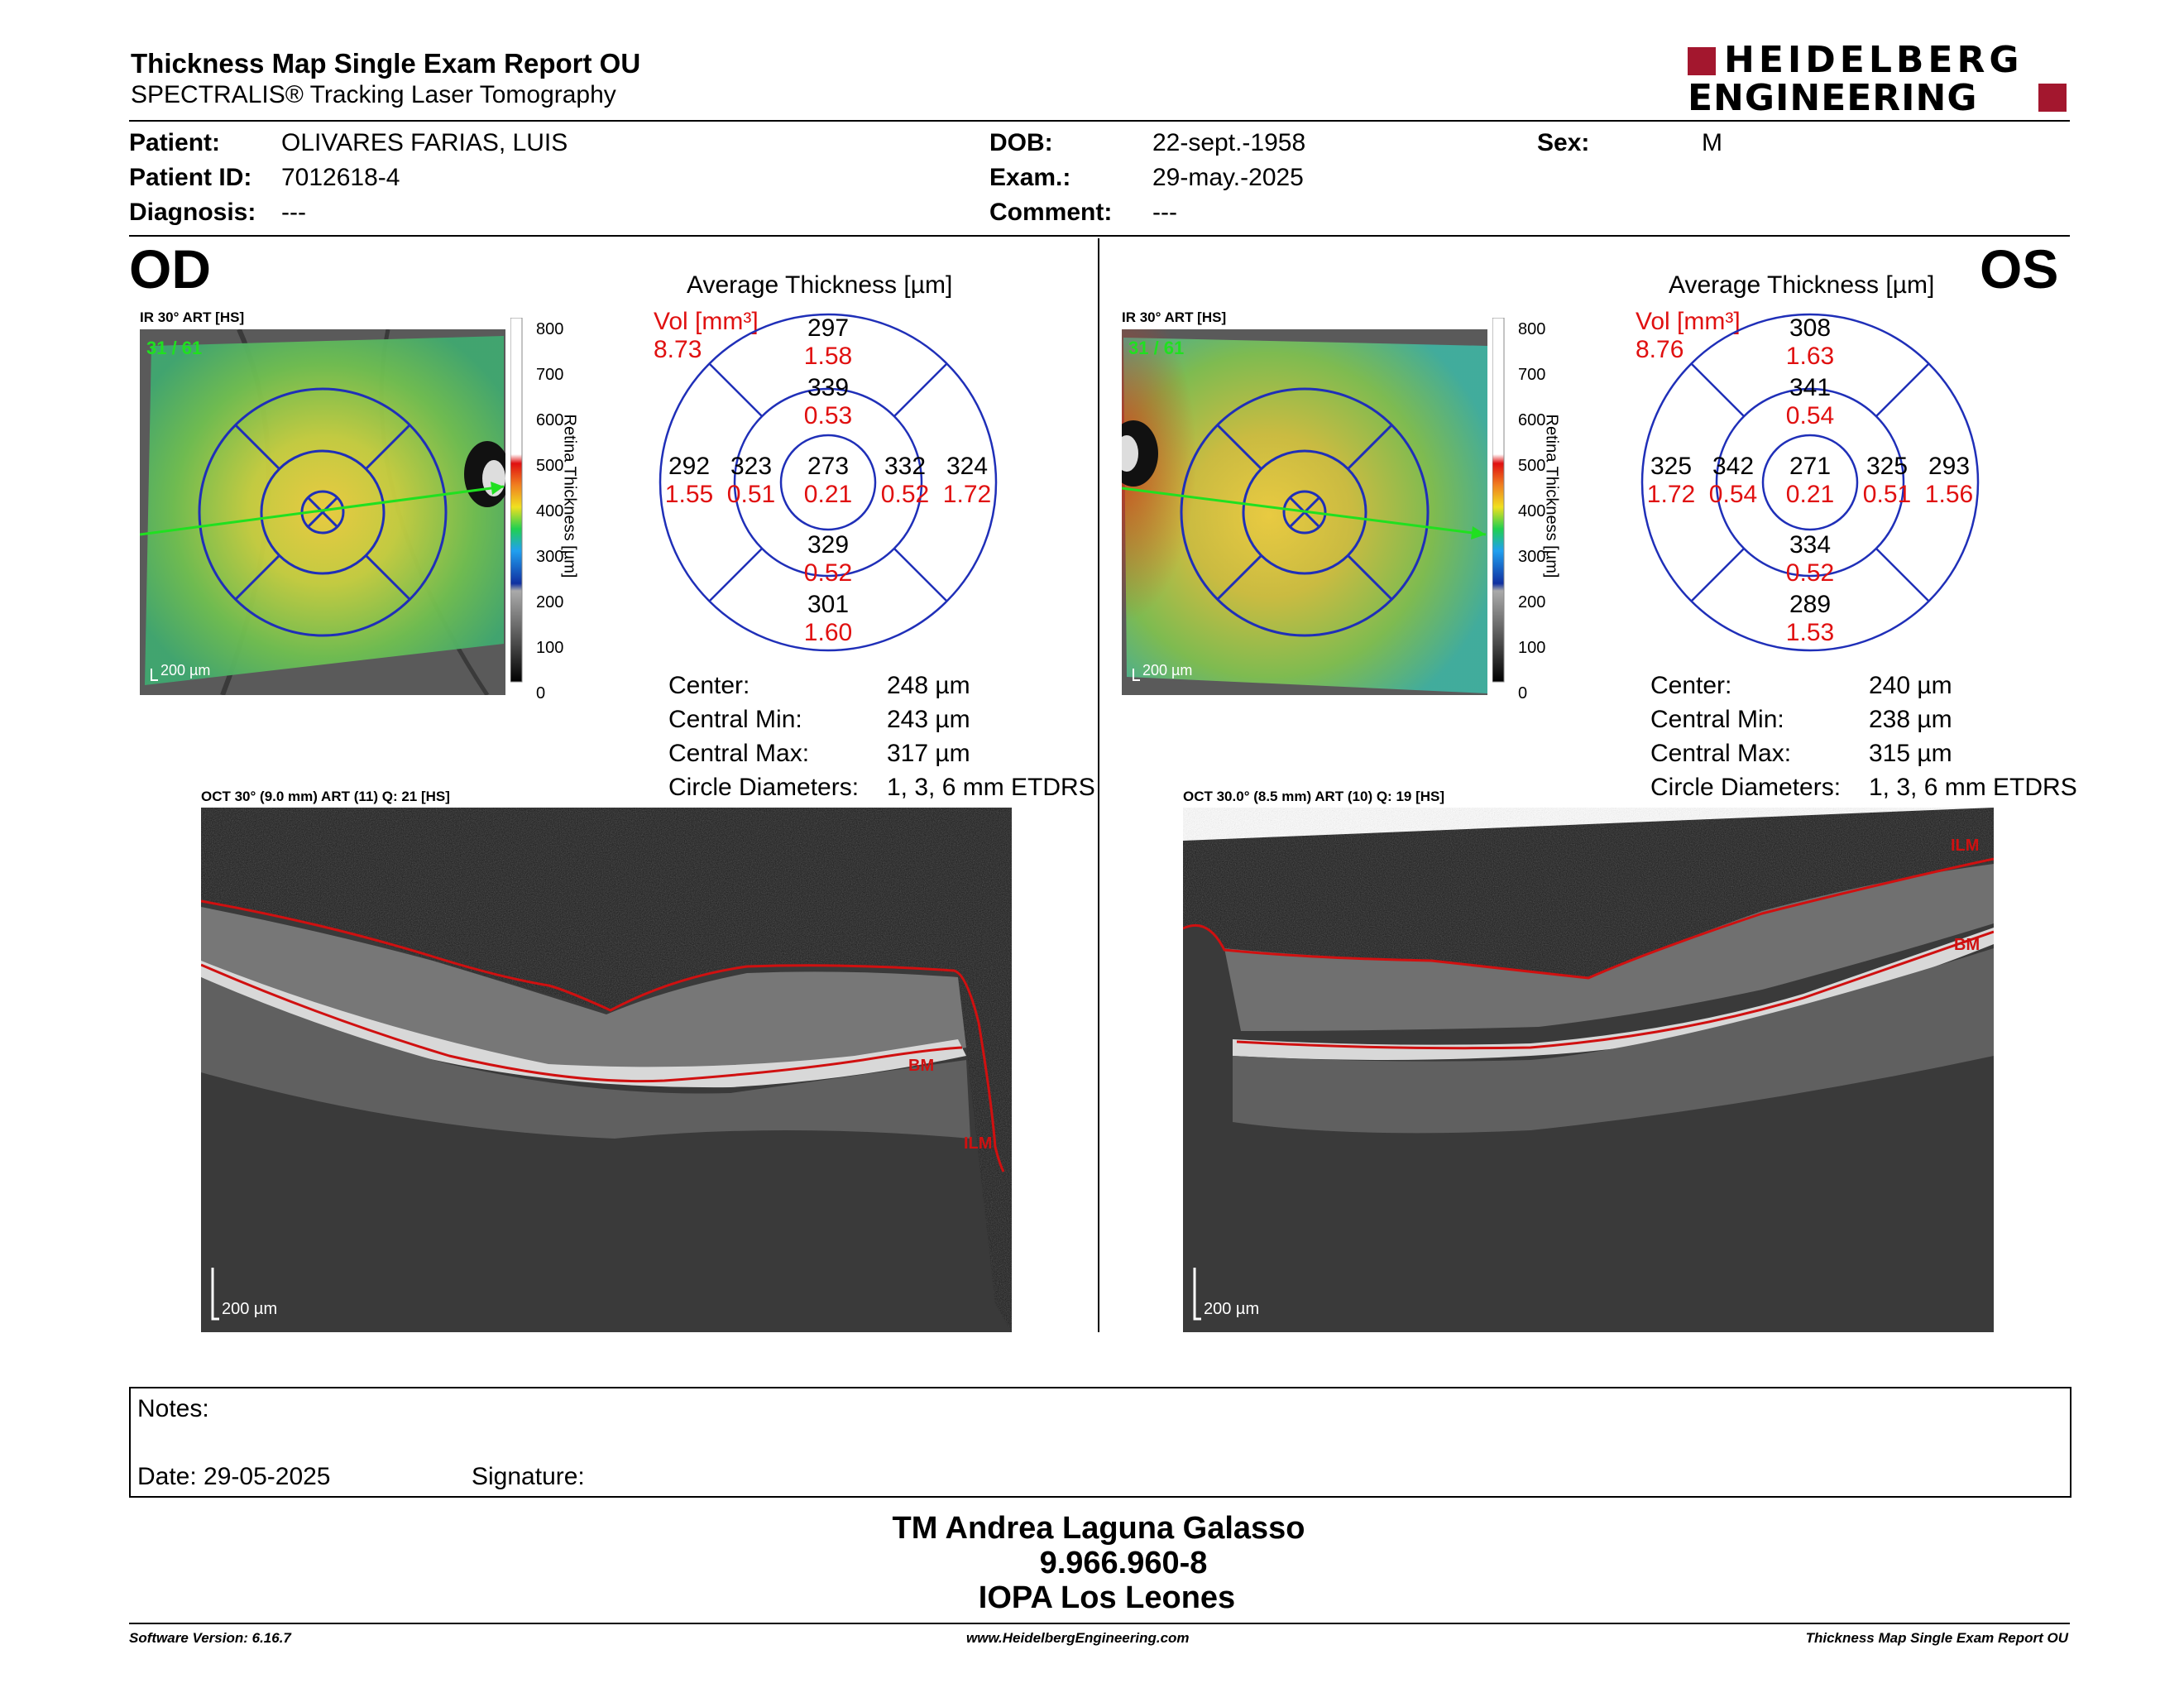  I want to click on os-vol-value: 8.76, so click(1660, 349).